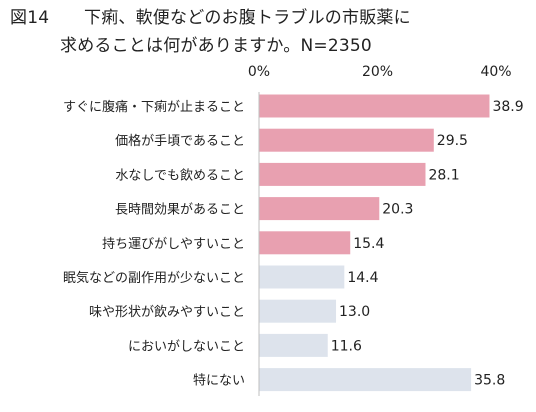 This screenshot has width=536, height=412. I want to click on x-tick-label-20: 20%, so click(377, 72).